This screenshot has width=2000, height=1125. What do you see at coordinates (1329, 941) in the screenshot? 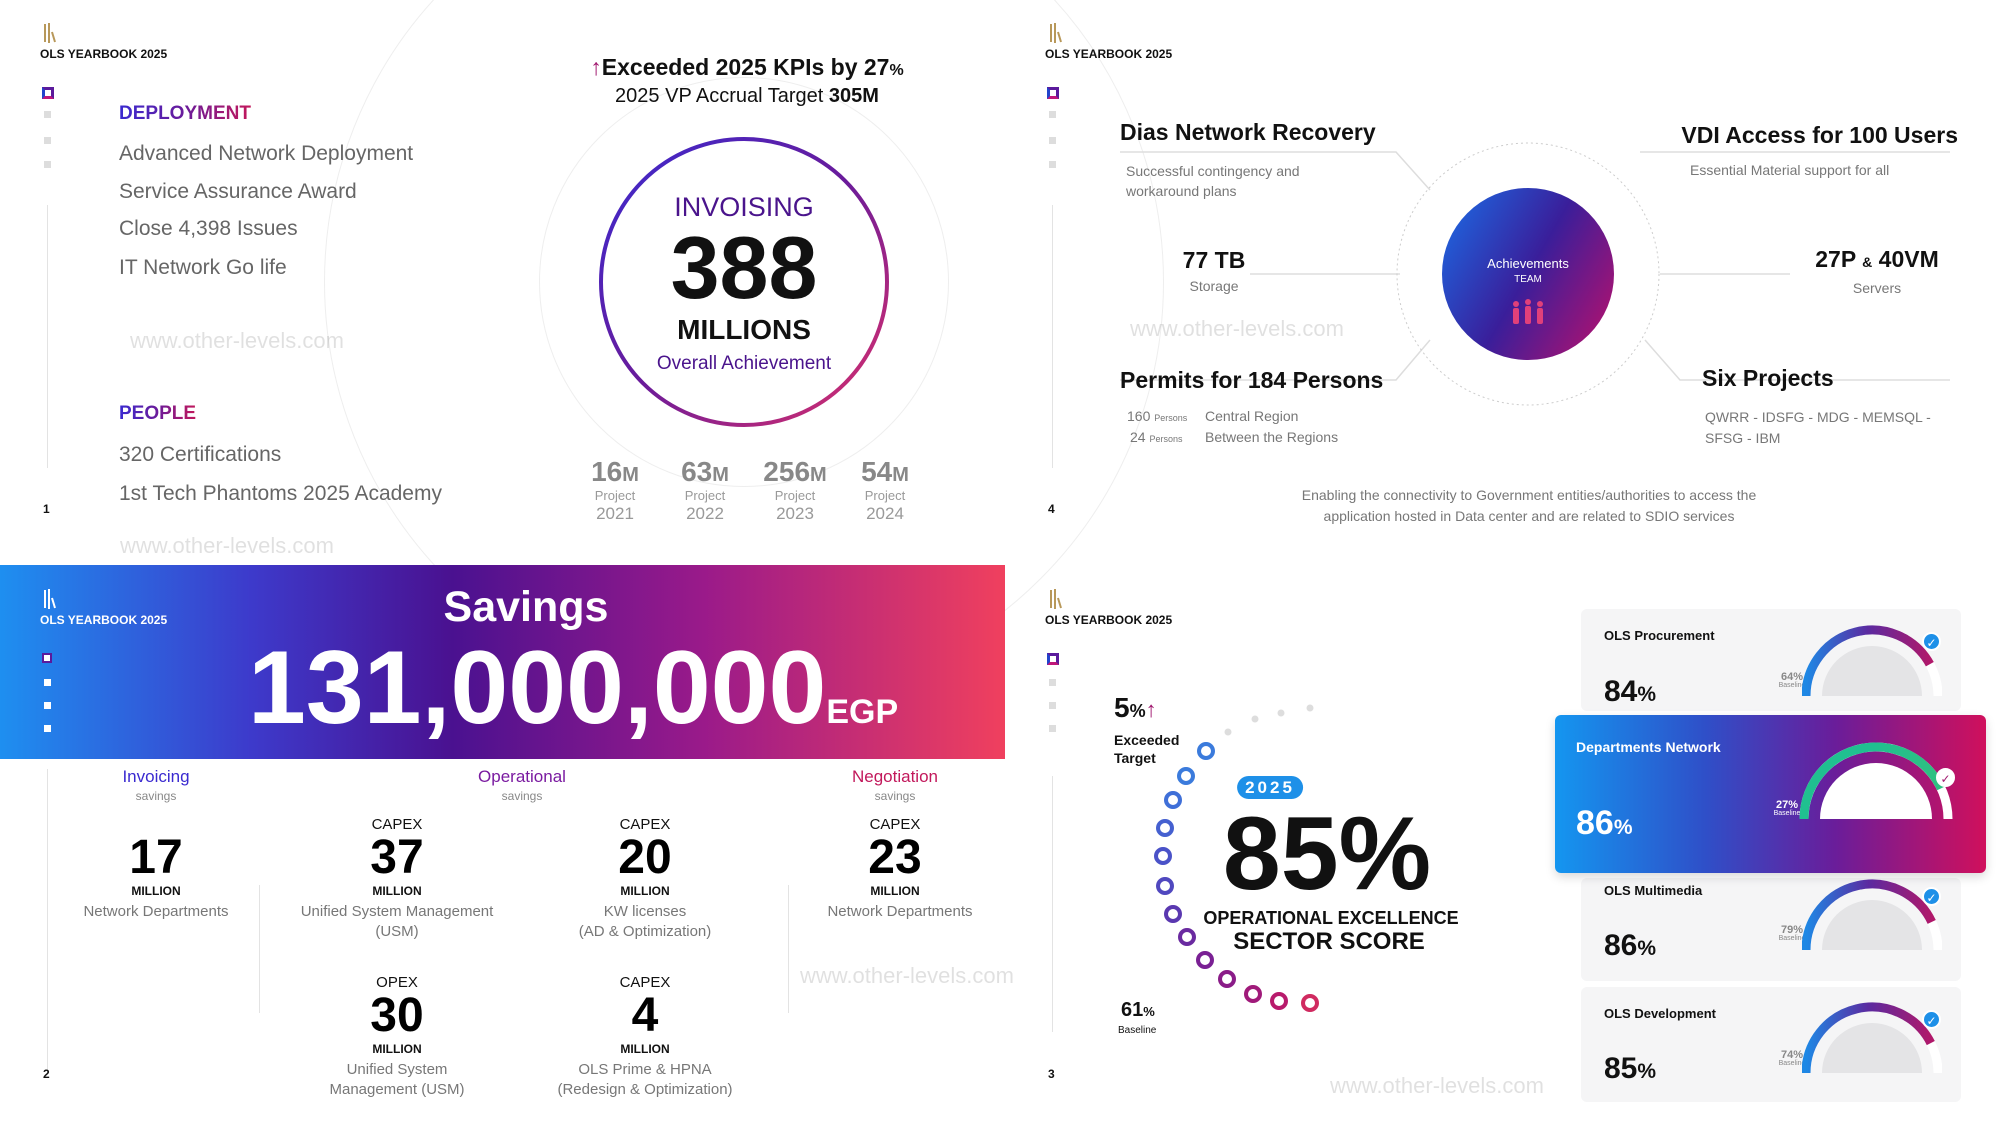
I see `score-label: SECTOR SCORE` at bounding box center [1329, 941].